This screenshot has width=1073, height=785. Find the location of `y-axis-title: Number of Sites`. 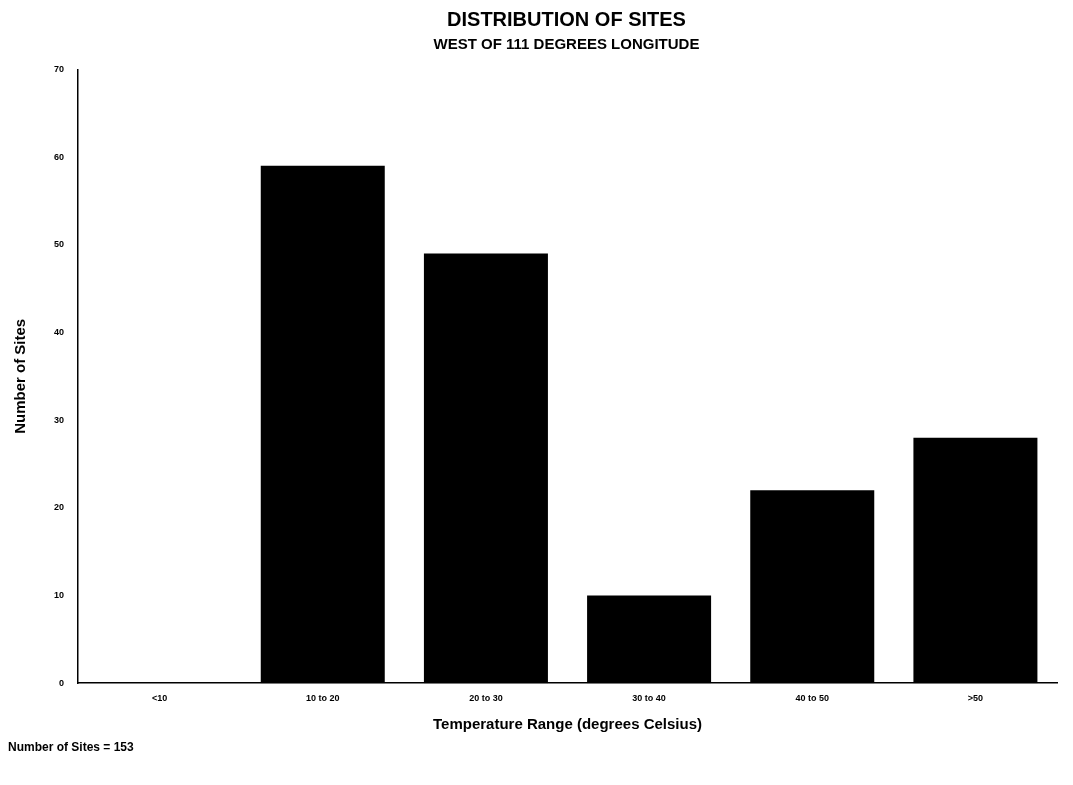

y-axis-title: Number of Sites is located at coordinates (20, 376).